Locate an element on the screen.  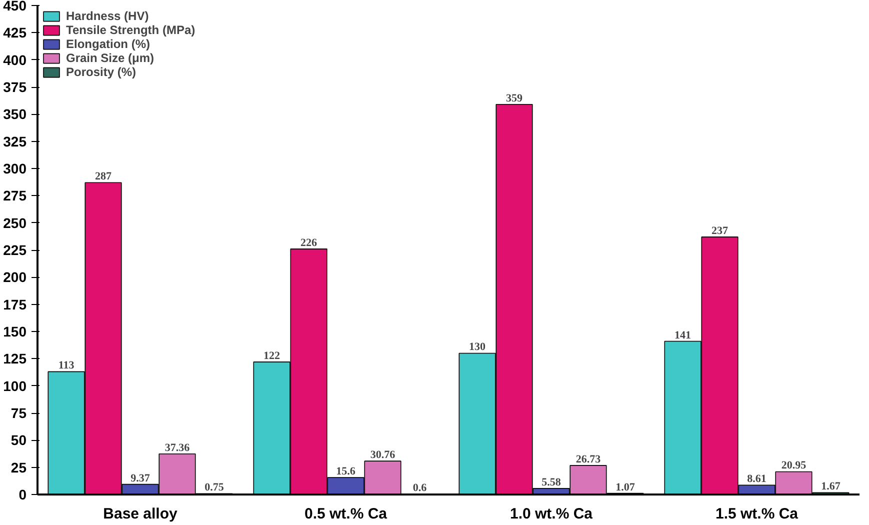
legend-label: Porosity (%) is located at coordinates (101, 72).